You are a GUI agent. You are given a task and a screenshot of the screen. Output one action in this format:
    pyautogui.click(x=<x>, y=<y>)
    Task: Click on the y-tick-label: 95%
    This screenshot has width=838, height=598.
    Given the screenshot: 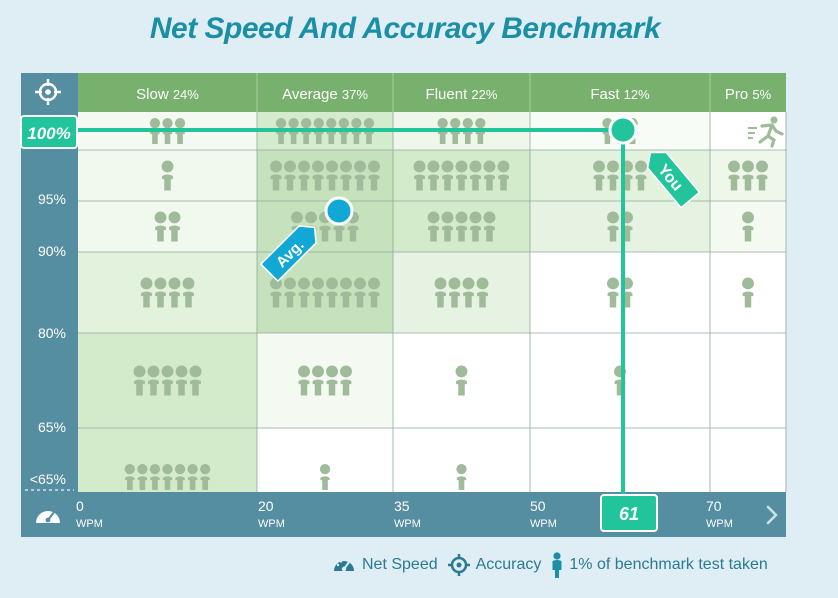 What is the action you would take?
    pyautogui.click(x=52, y=199)
    